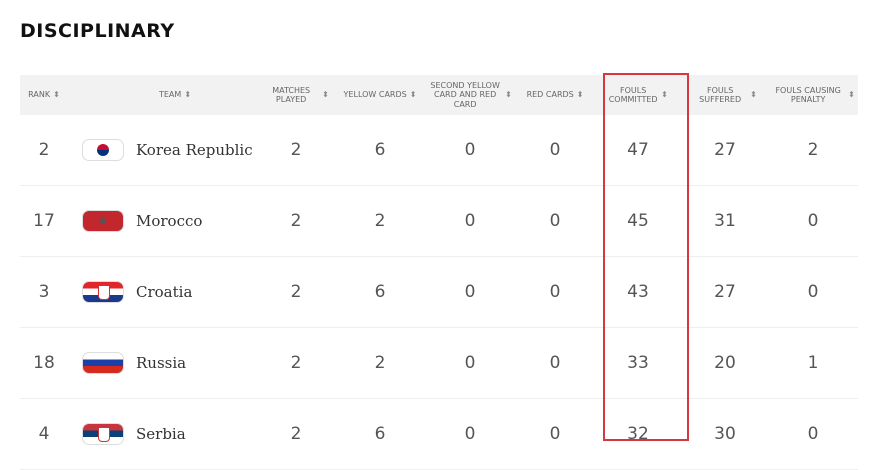  Describe the element at coordinates (44, 363) in the screenshot. I see `cell-rank: 18` at that location.